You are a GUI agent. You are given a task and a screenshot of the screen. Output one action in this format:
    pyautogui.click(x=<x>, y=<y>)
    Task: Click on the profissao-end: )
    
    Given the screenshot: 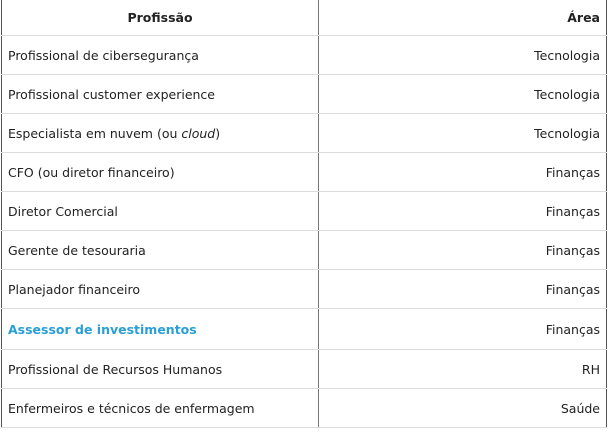 What is the action you would take?
    pyautogui.click(x=218, y=133)
    